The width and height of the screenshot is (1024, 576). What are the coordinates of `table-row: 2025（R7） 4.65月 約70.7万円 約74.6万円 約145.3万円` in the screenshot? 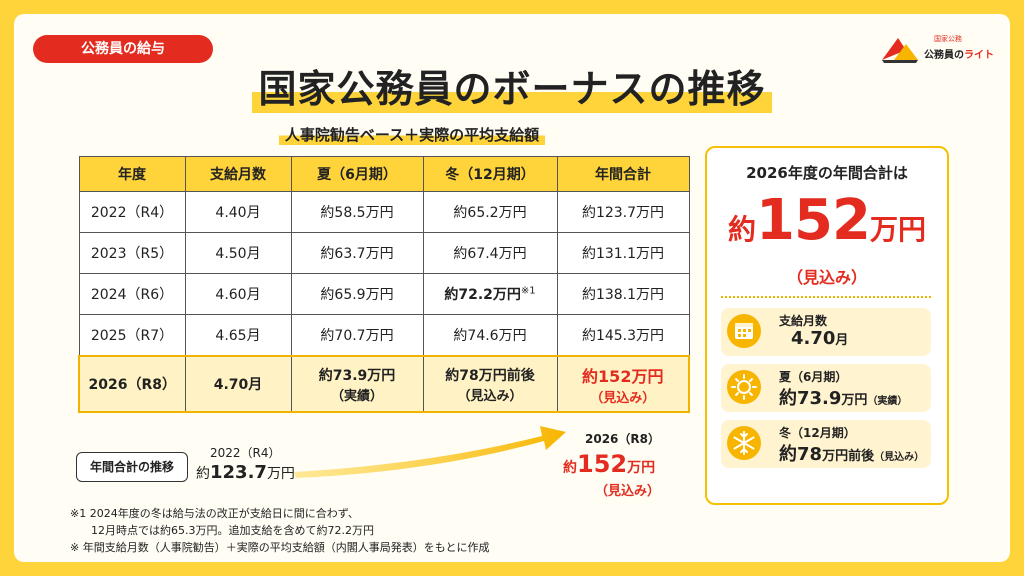 It's located at (384, 335).